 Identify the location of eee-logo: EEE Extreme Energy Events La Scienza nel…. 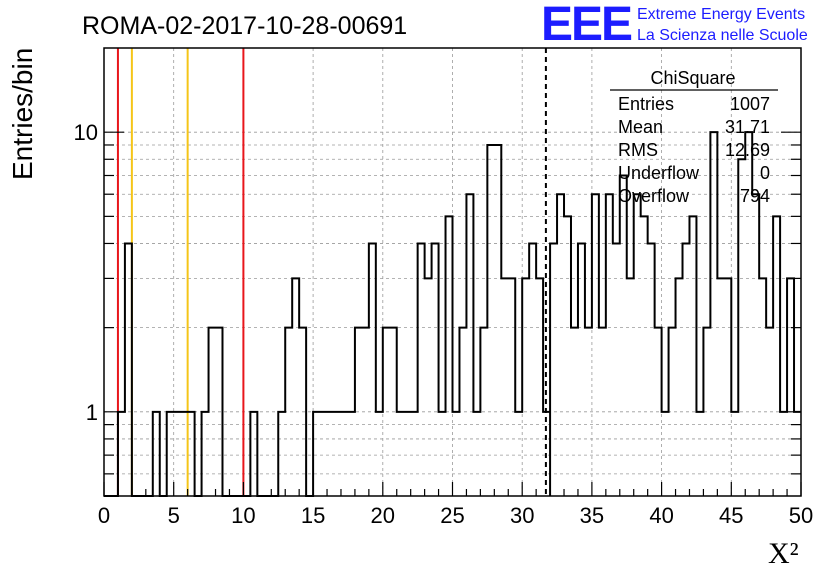
(674, 25).